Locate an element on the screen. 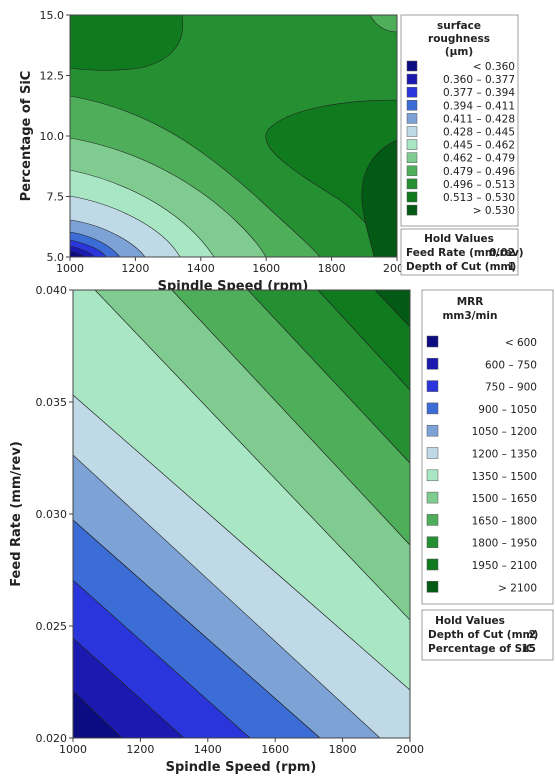 The image size is (555, 778). legend-label: 0.513 – 0.530 is located at coordinates (479, 198).